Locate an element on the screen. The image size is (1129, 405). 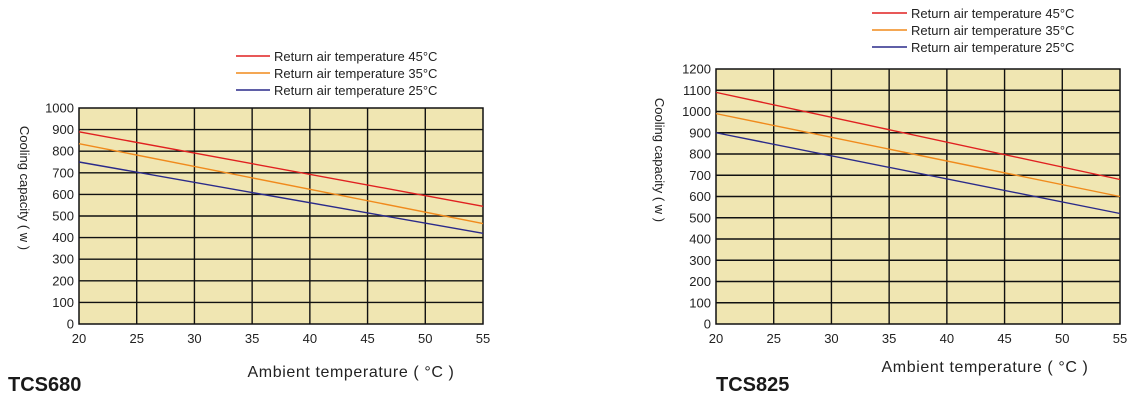
model-title-tcs680: TCS680 is located at coordinates (45, 385).